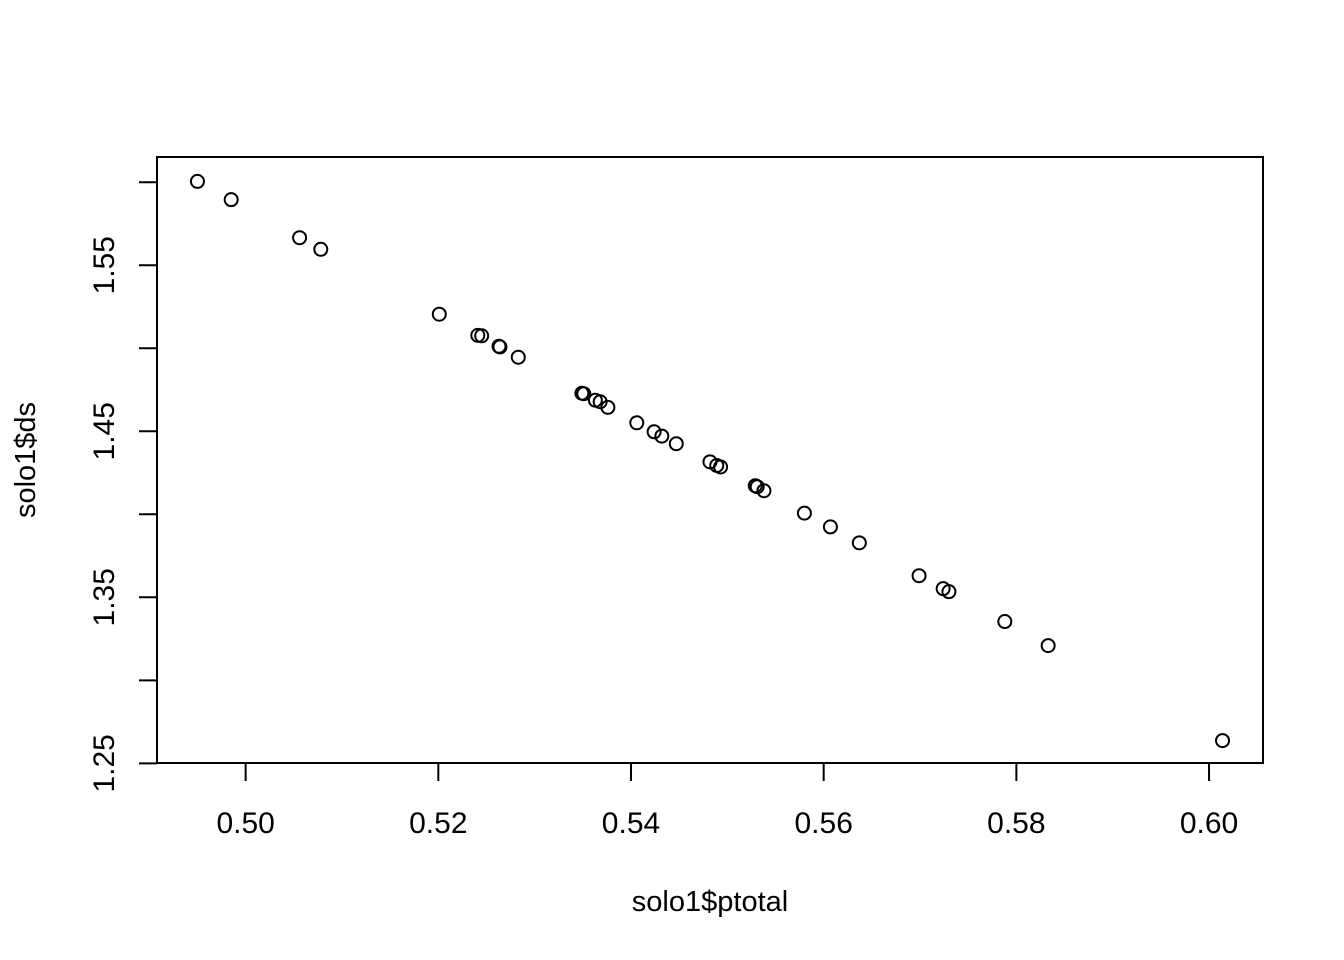 The width and height of the screenshot is (1344, 960). Describe the element at coordinates (245, 823) in the screenshot. I see `x-tick-label: 0.50` at that location.